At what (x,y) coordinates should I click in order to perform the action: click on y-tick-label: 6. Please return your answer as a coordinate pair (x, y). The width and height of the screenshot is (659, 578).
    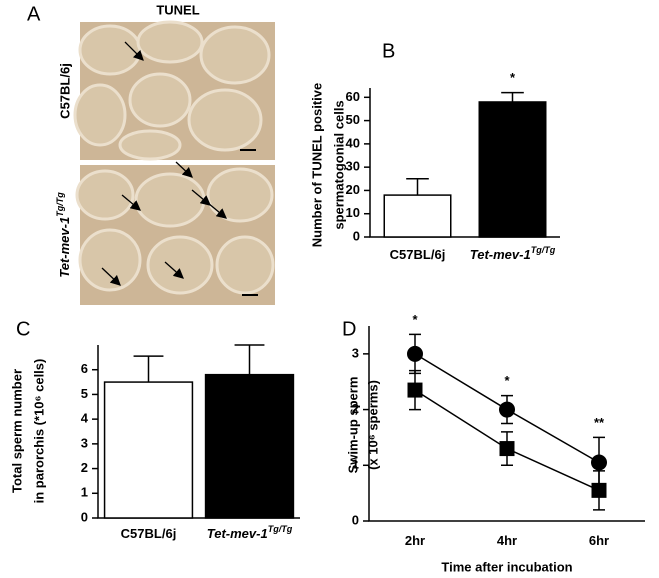
    Looking at the image, I should click on (84, 368).